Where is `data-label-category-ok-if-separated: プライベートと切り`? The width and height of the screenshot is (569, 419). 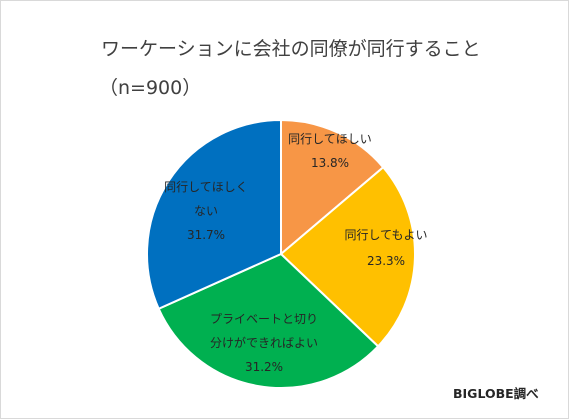
data-label-category-ok-if-separated: プライベートと切り is located at coordinates (264, 319).